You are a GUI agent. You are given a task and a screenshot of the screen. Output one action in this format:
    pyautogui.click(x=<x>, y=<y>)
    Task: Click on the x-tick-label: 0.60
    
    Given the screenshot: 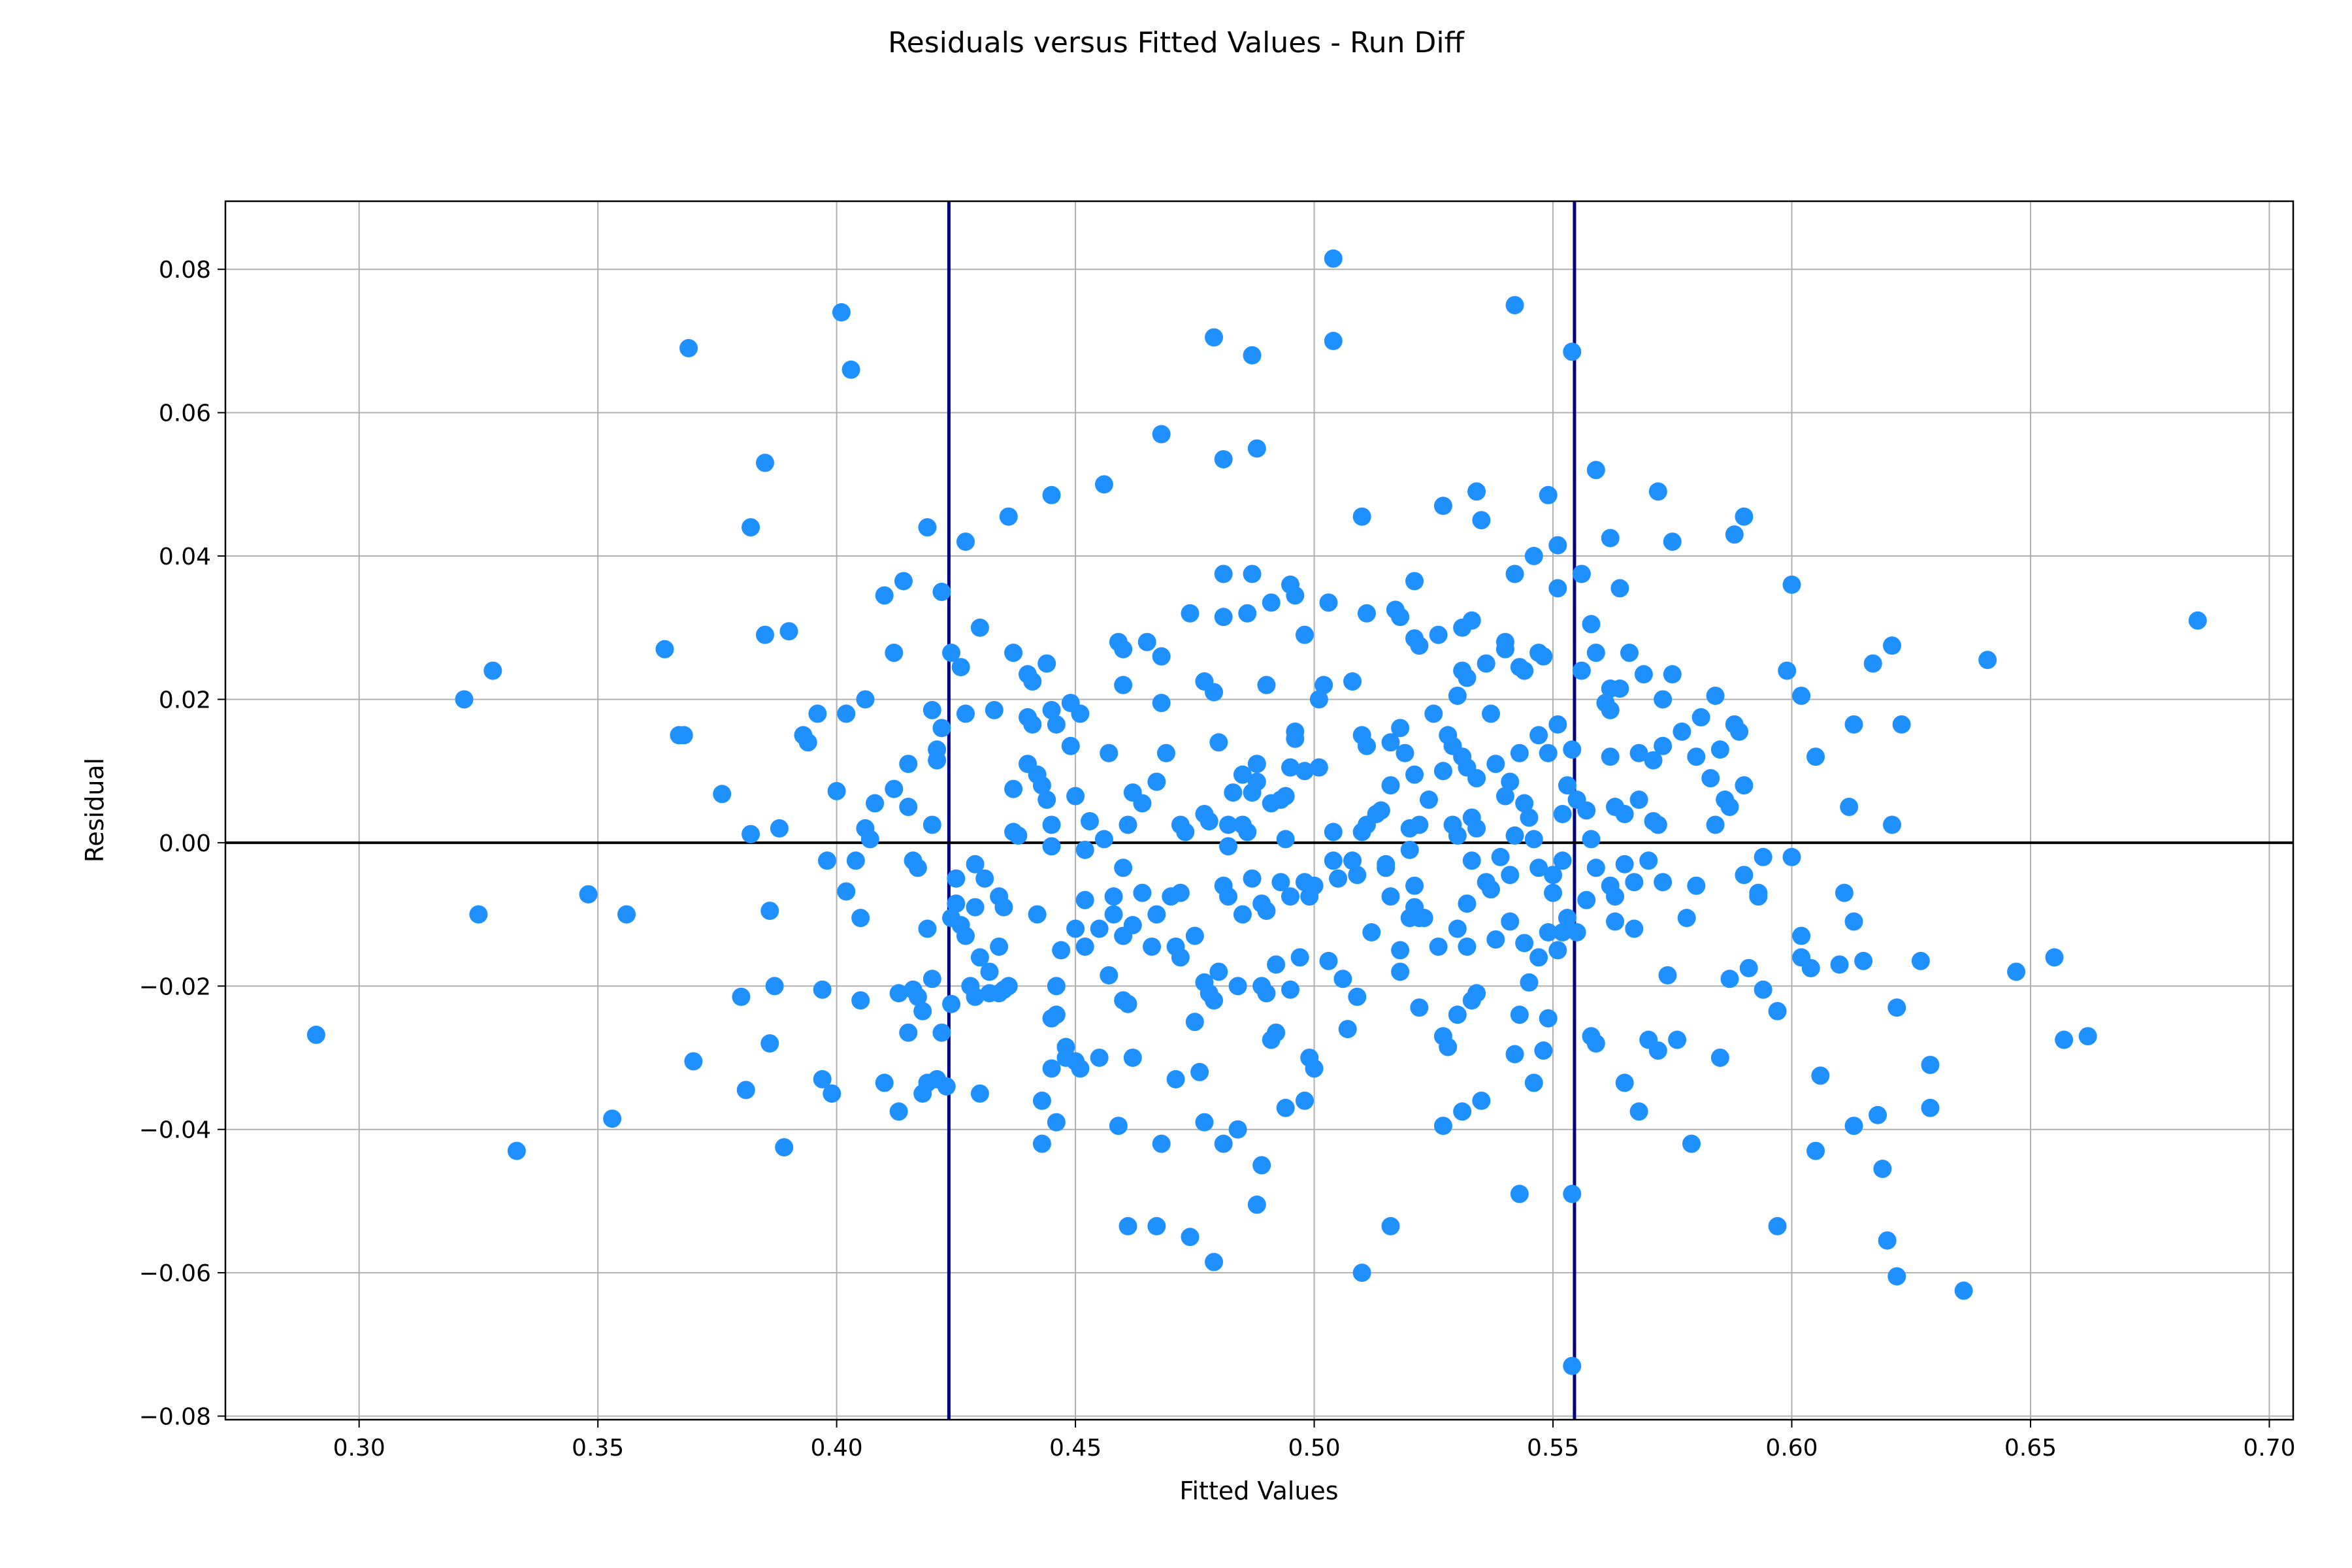 What is the action you would take?
    pyautogui.click(x=1791, y=1448)
    